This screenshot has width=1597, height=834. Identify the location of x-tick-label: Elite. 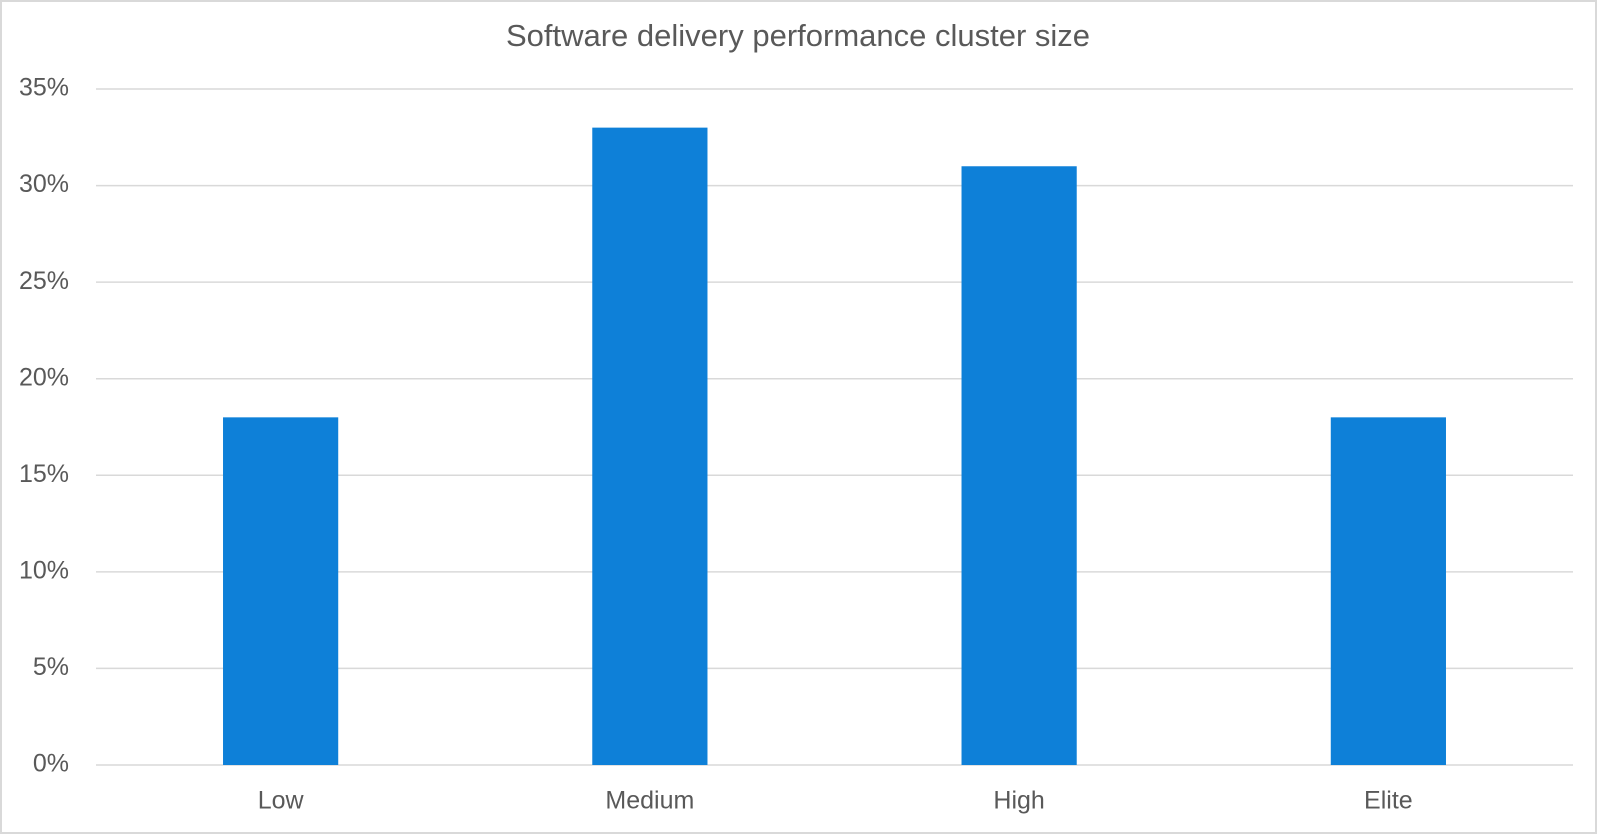
(1388, 801).